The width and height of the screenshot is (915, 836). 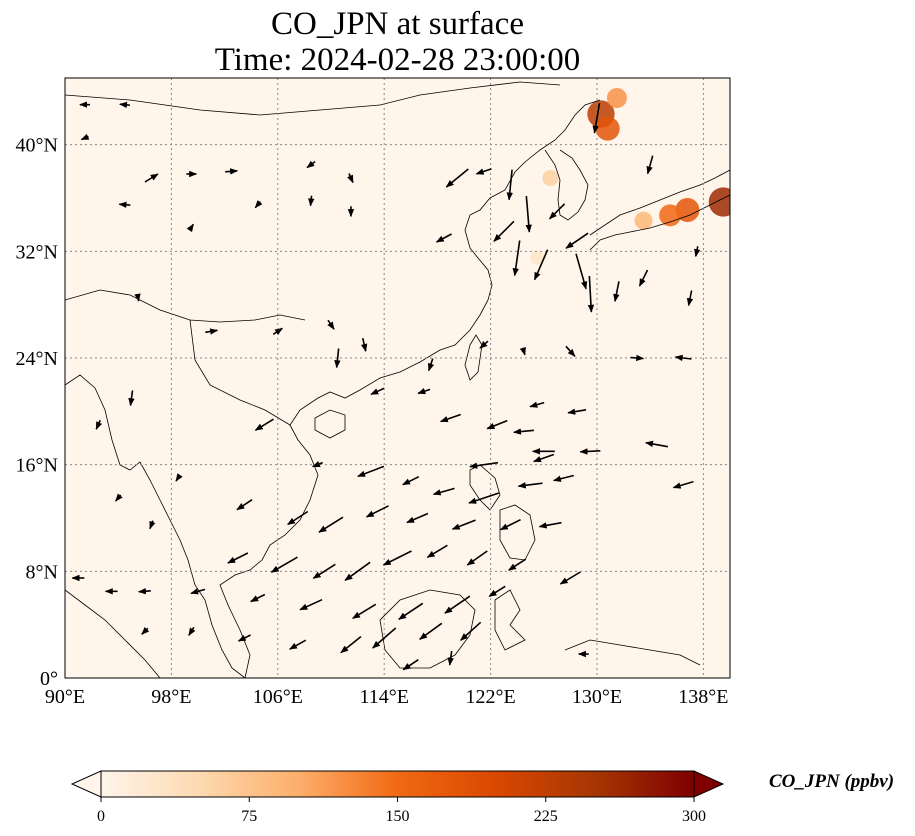 What do you see at coordinates (330, 424) in the screenshot?
I see `coastline-hainan` at bounding box center [330, 424].